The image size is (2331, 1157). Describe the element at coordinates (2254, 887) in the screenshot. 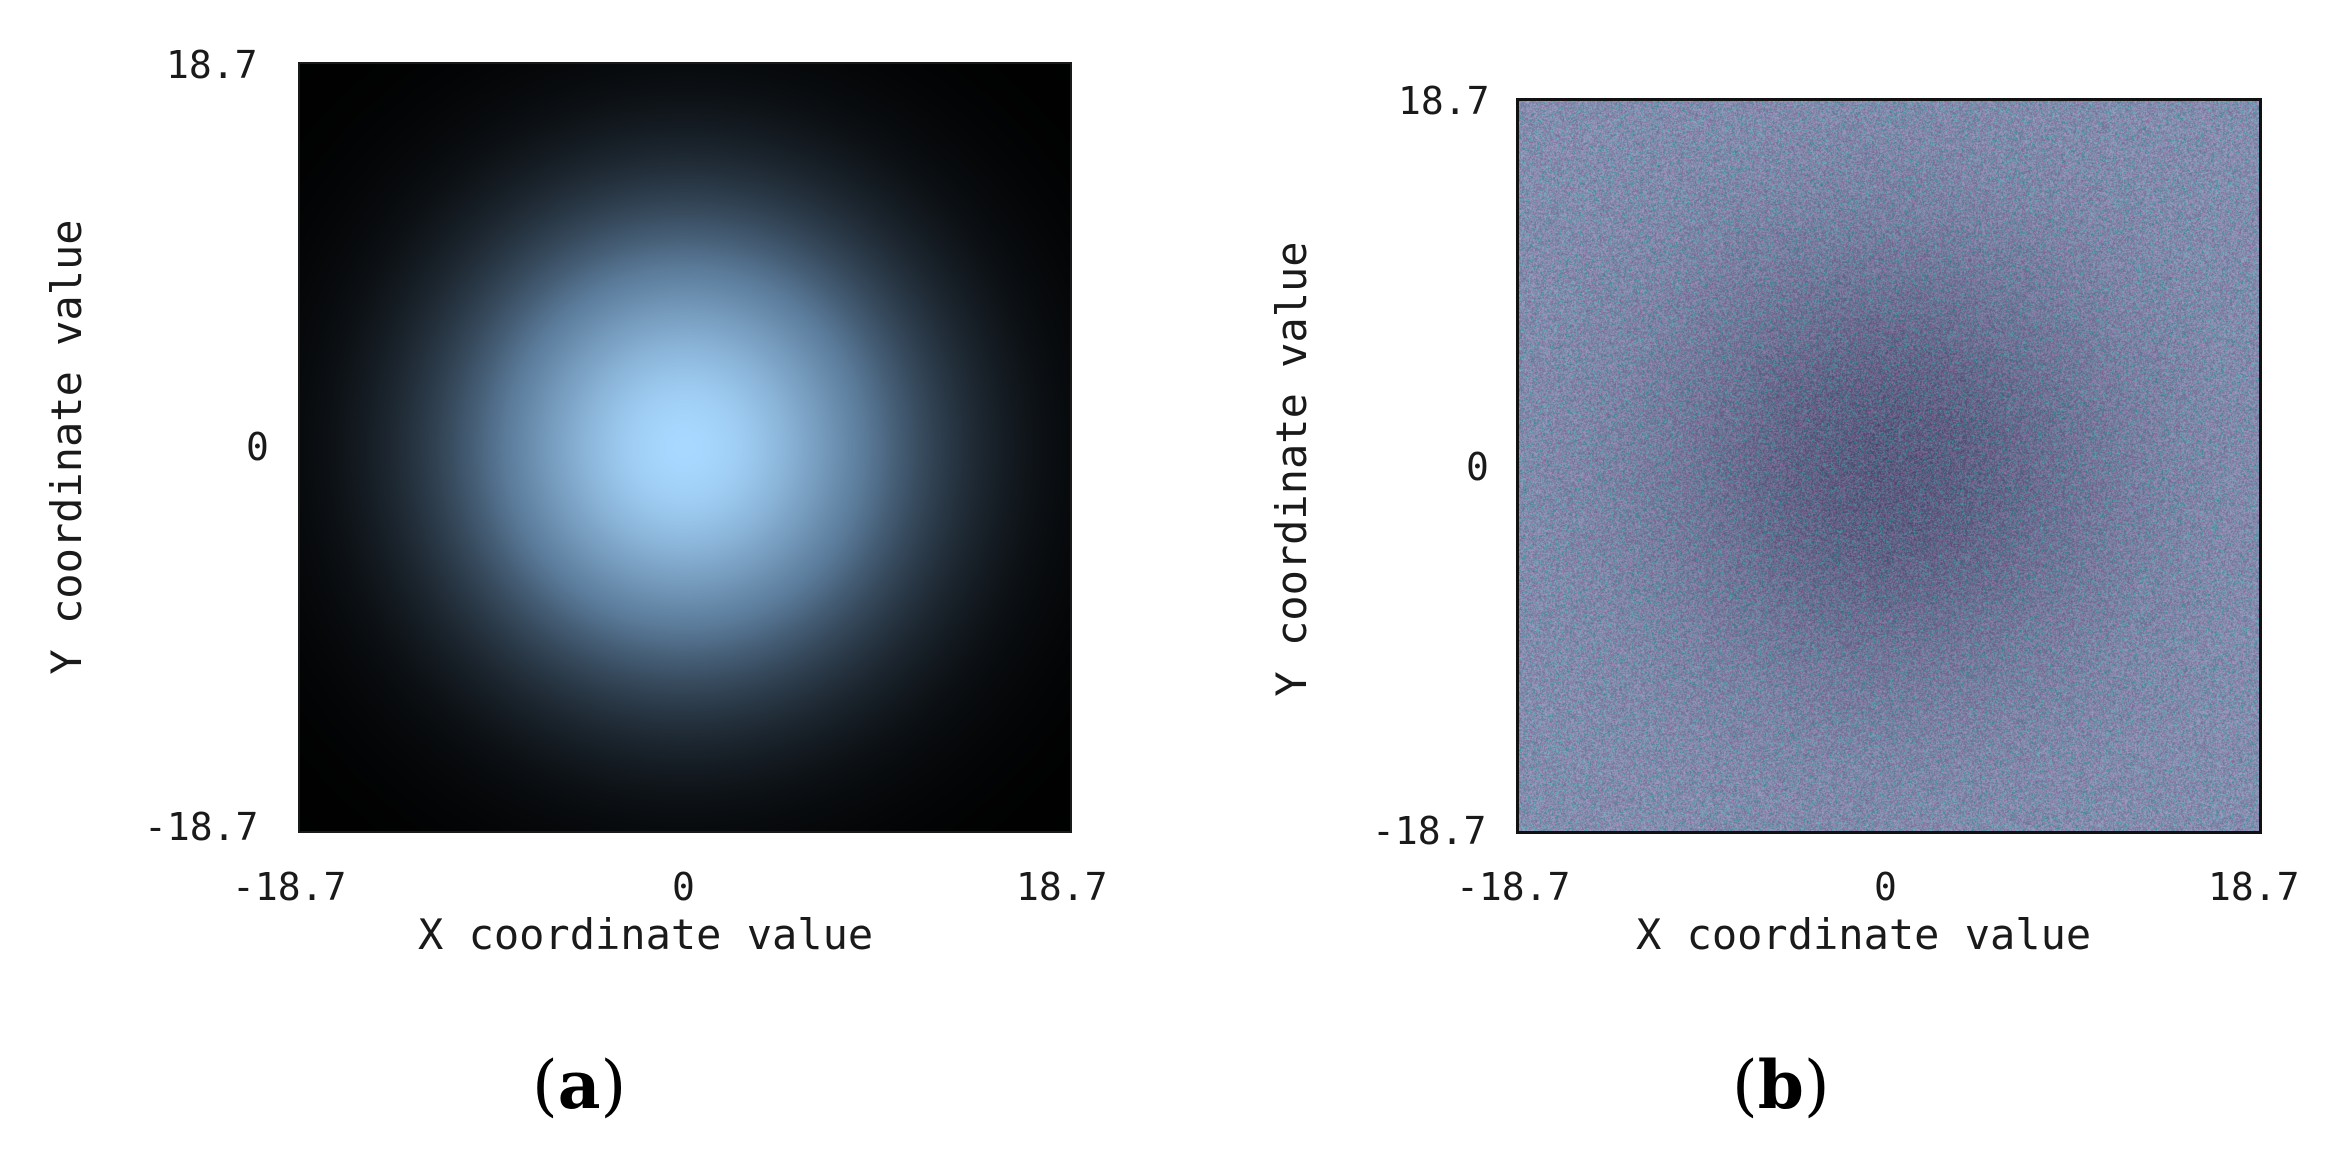

I see `x-tick-right-b: 18.7` at that location.